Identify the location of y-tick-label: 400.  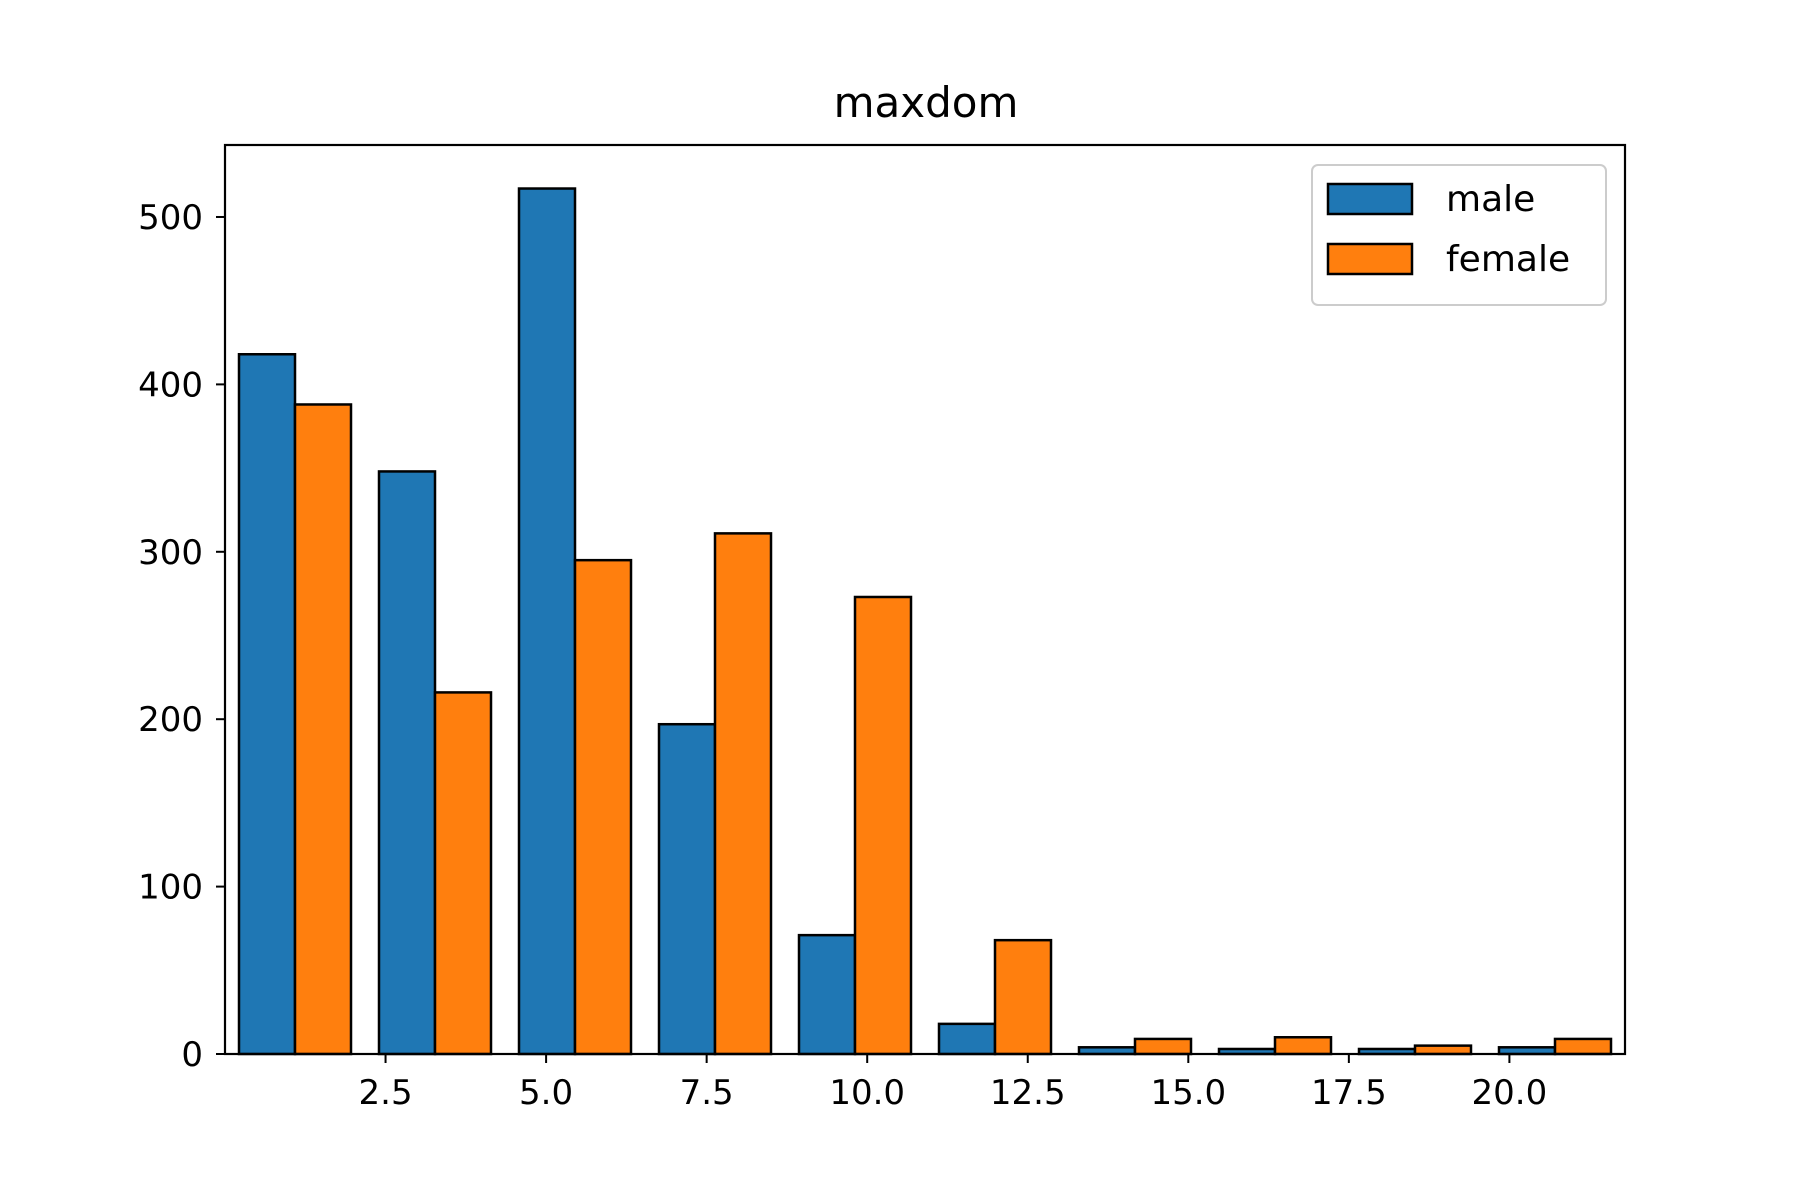
(170, 385).